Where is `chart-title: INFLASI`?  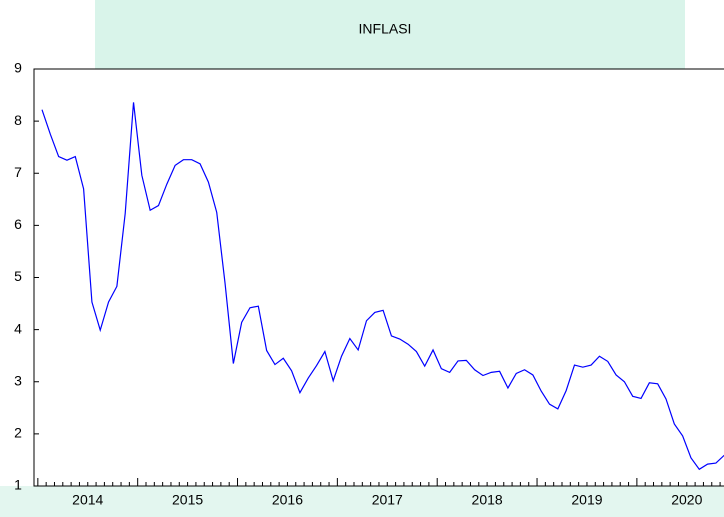 chart-title: INFLASI is located at coordinates (385, 29).